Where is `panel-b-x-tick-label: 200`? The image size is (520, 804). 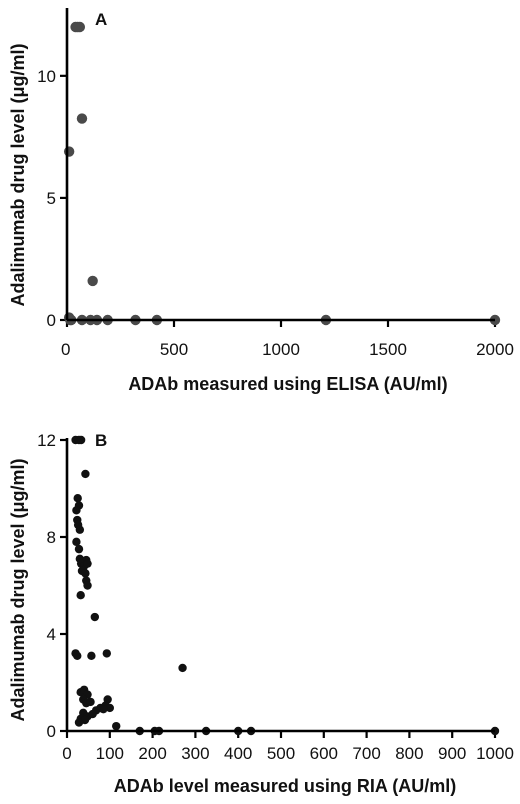
panel-b-x-tick-label: 200 is located at coordinates (152, 753).